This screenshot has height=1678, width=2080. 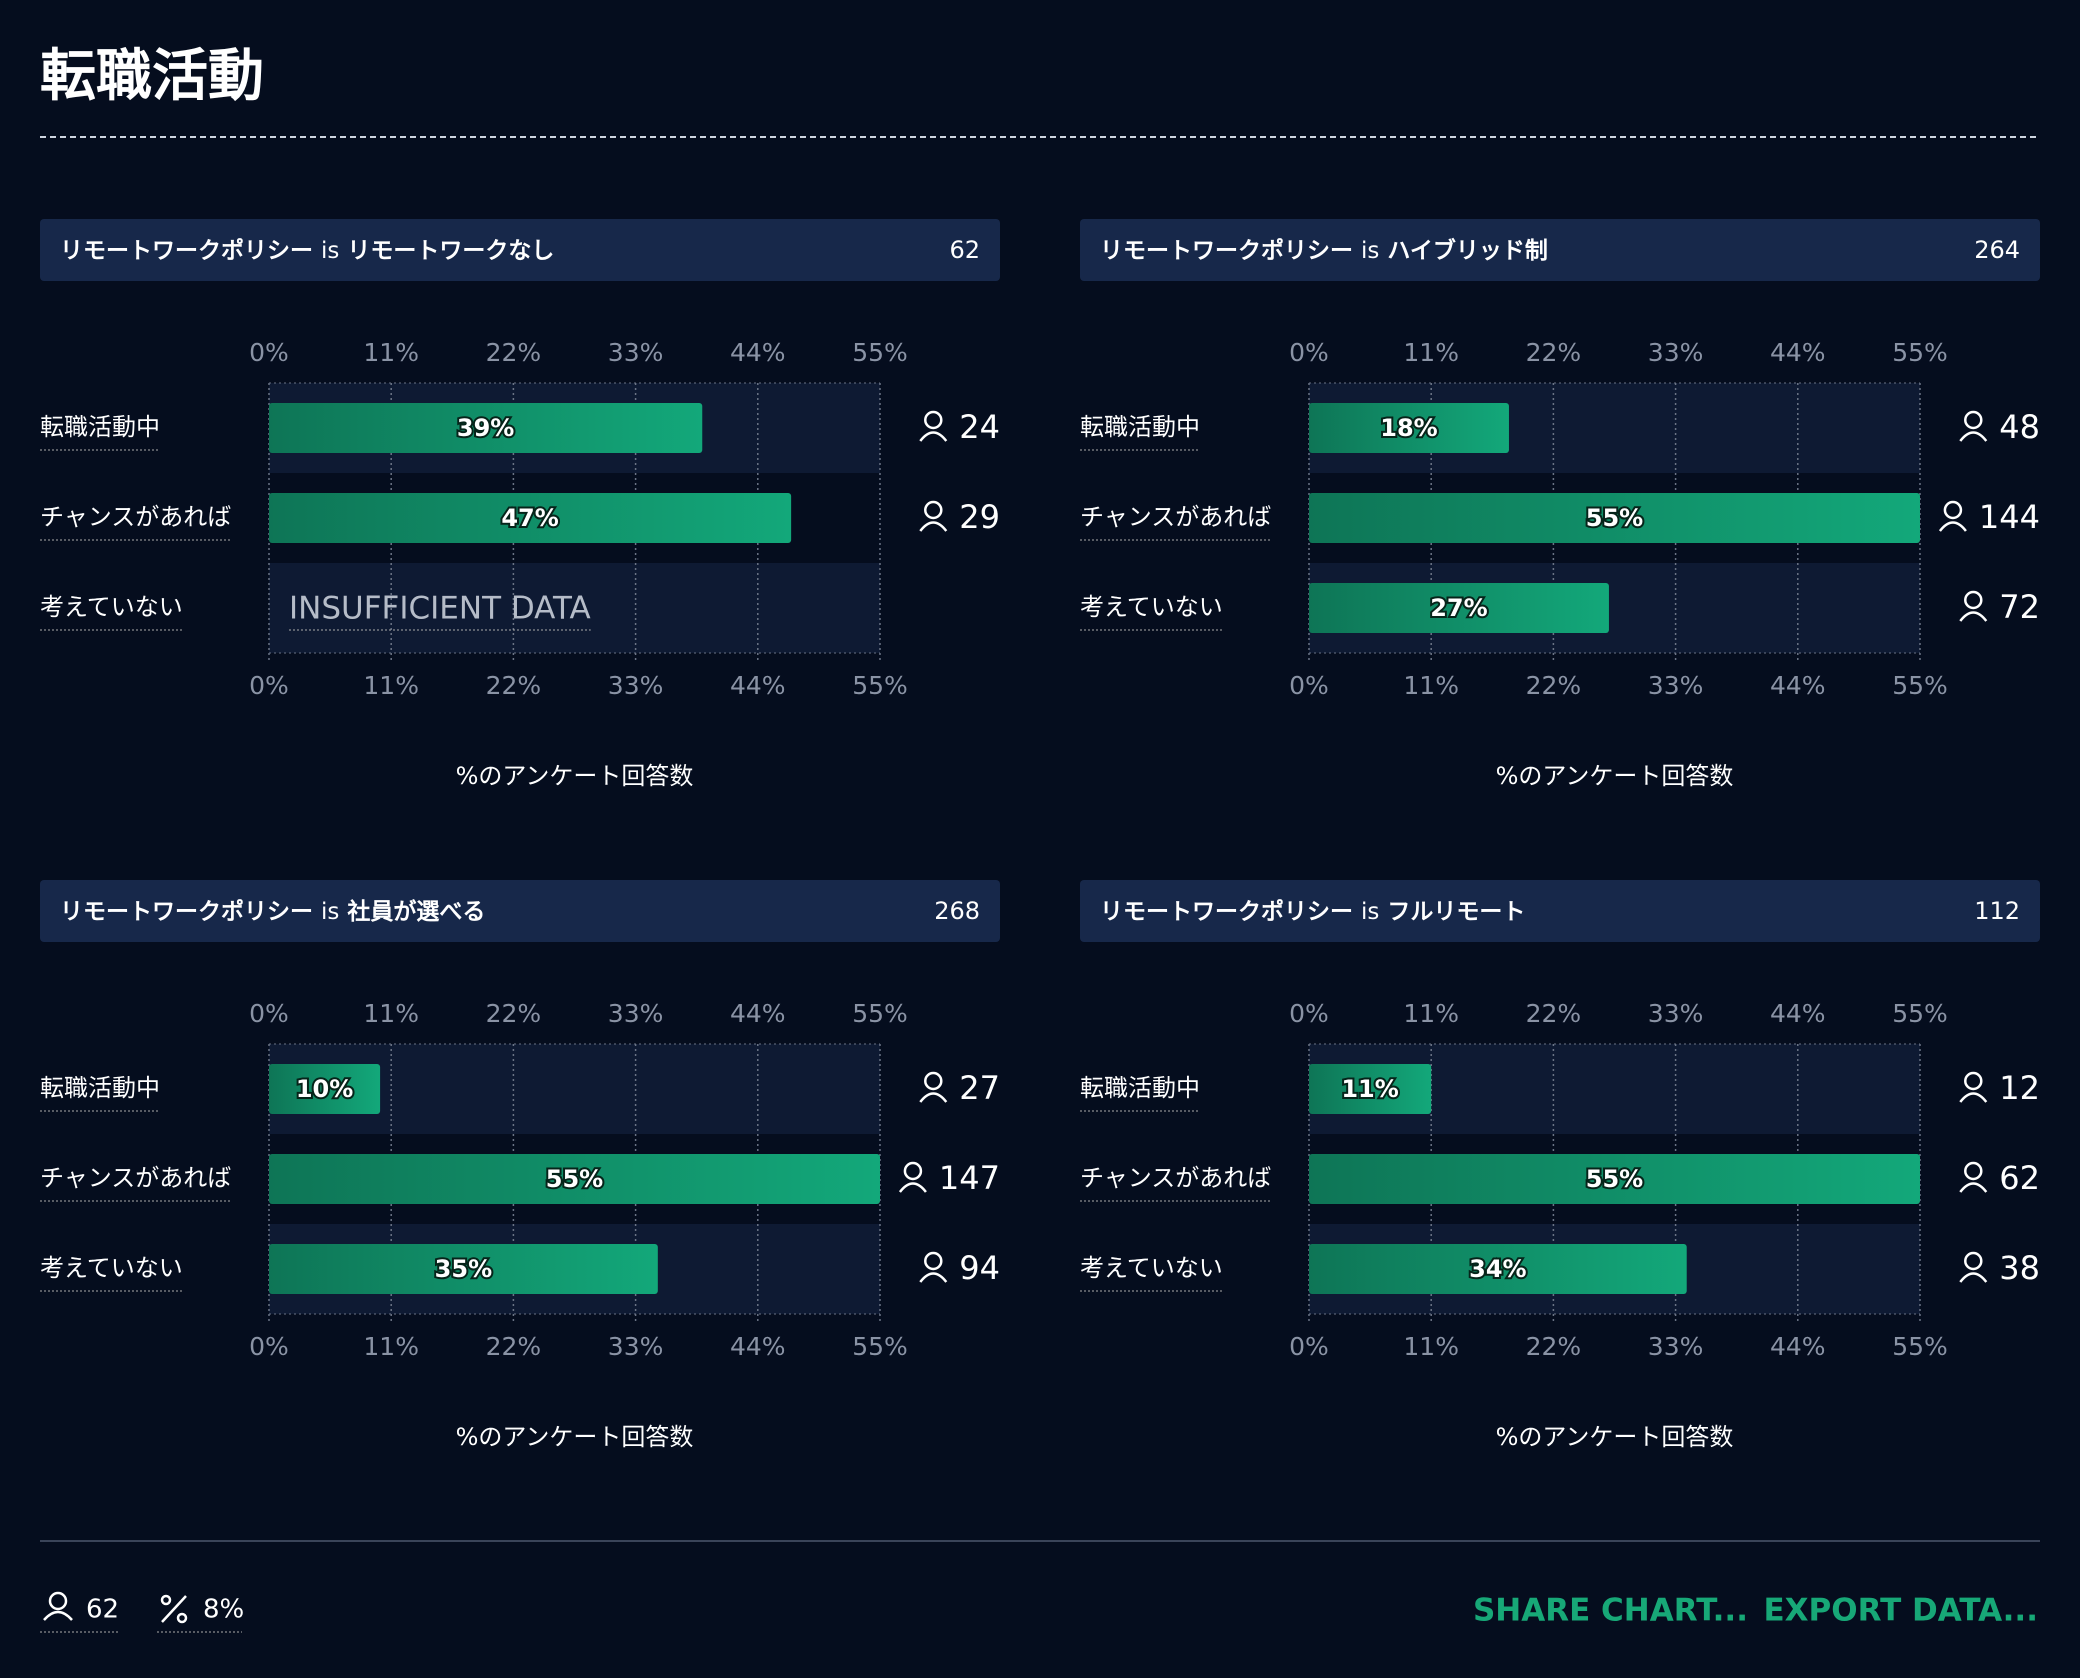 I want to click on row-count: 94, so click(x=979, y=1268).